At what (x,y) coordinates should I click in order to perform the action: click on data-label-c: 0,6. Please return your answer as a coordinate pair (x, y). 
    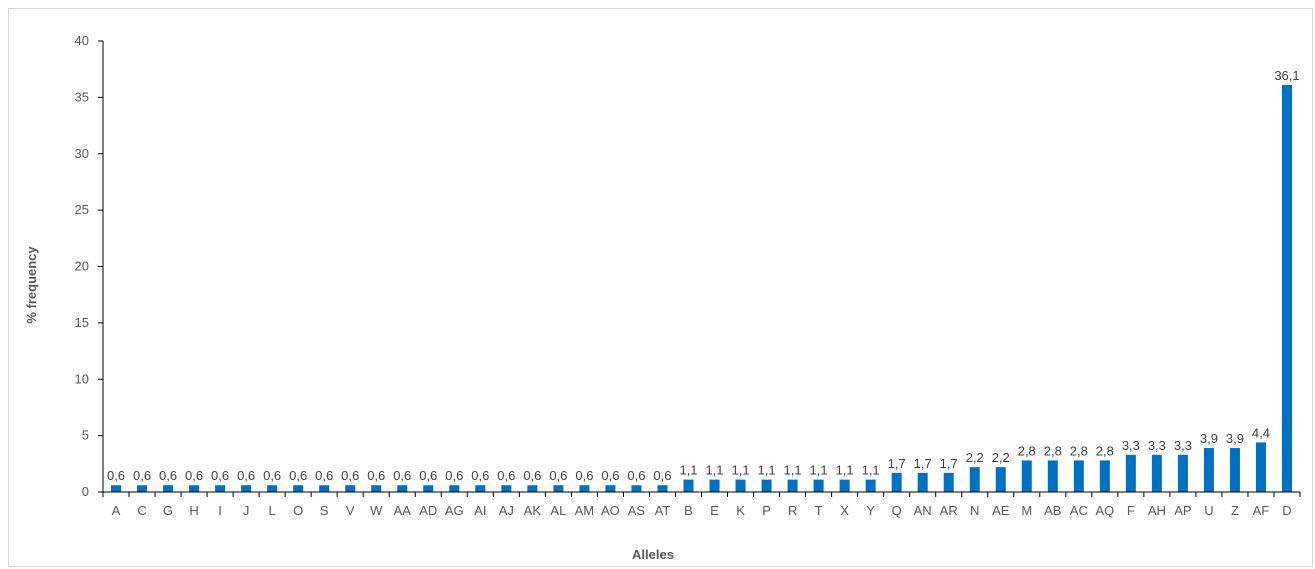
    Looking at the image, I should click on (142, 475).